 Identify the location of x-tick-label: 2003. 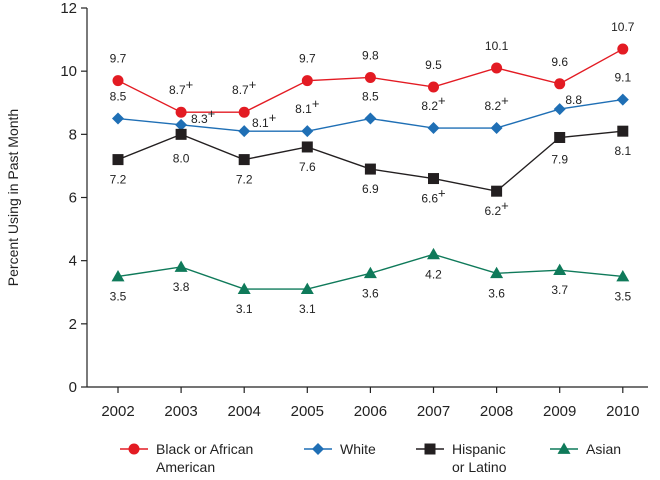
(180, 411).